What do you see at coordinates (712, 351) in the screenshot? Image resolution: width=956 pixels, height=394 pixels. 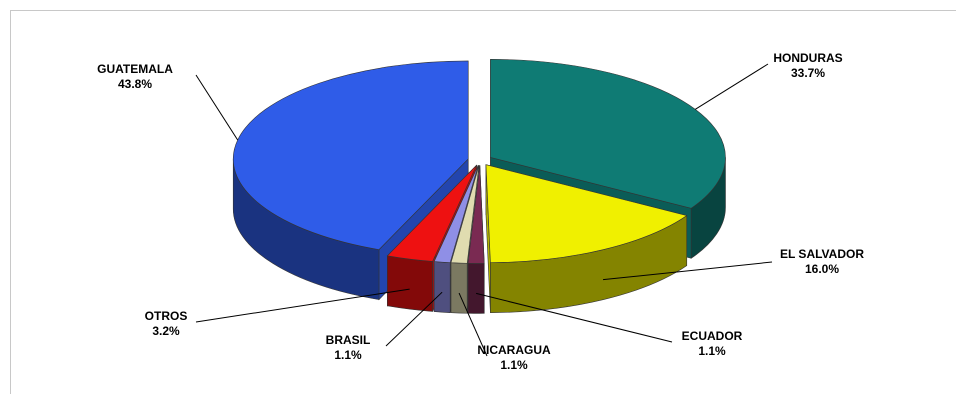 I see `data-label-value-ecuador: 1.1%` at bounding box center [712, 351].